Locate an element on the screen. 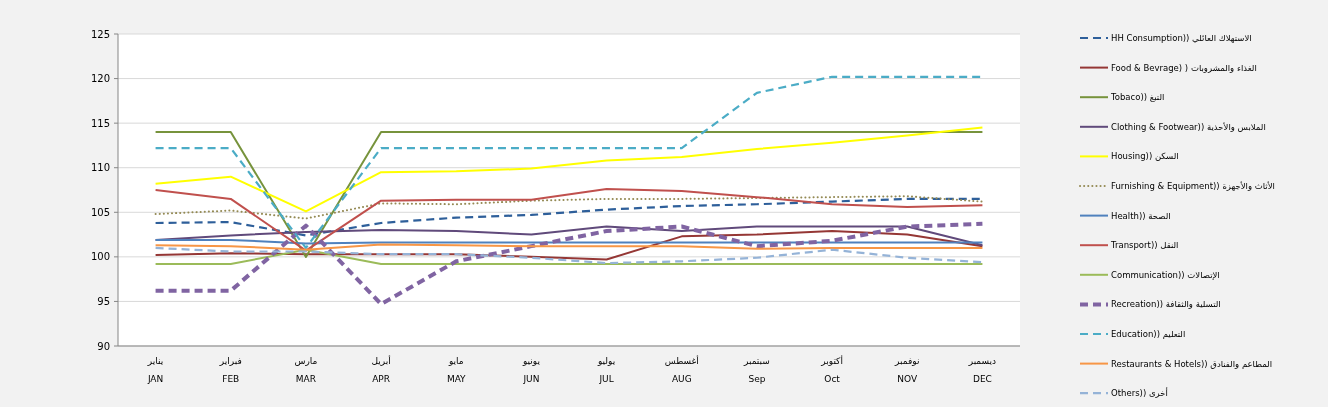 The height and width of the screenshot is (407, 1328). legend-label: الأثاث والأجهزة ((Furnishing & Equipment is located at coordinates (1193, 186).